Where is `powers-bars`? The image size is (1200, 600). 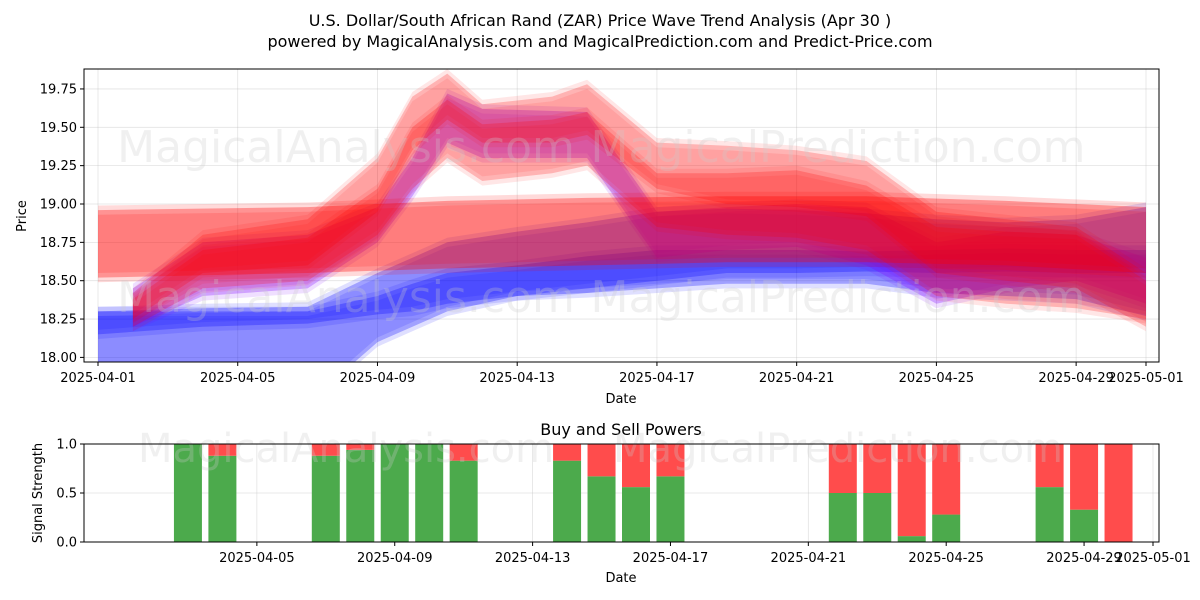
powers-bars is located at coordinates (653, 493).